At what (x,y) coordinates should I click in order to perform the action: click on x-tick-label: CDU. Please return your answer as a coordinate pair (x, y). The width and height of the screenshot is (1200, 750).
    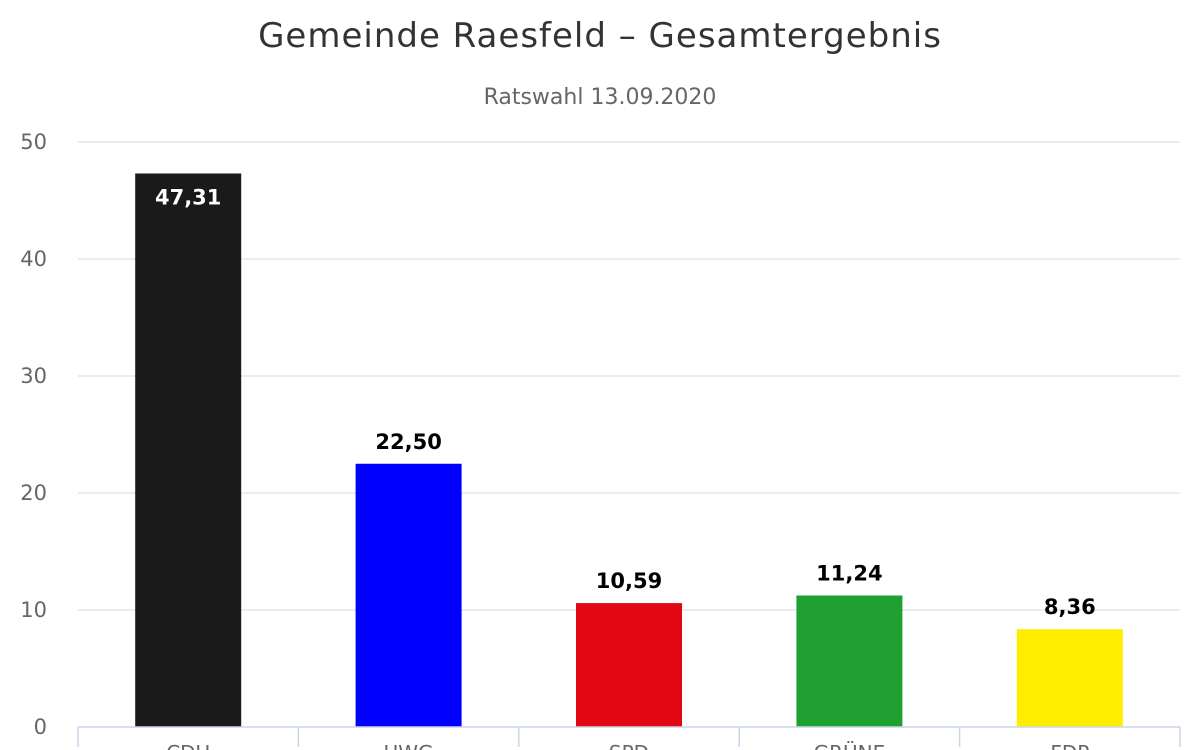
    Looking at the image, I should click on (188, 745).